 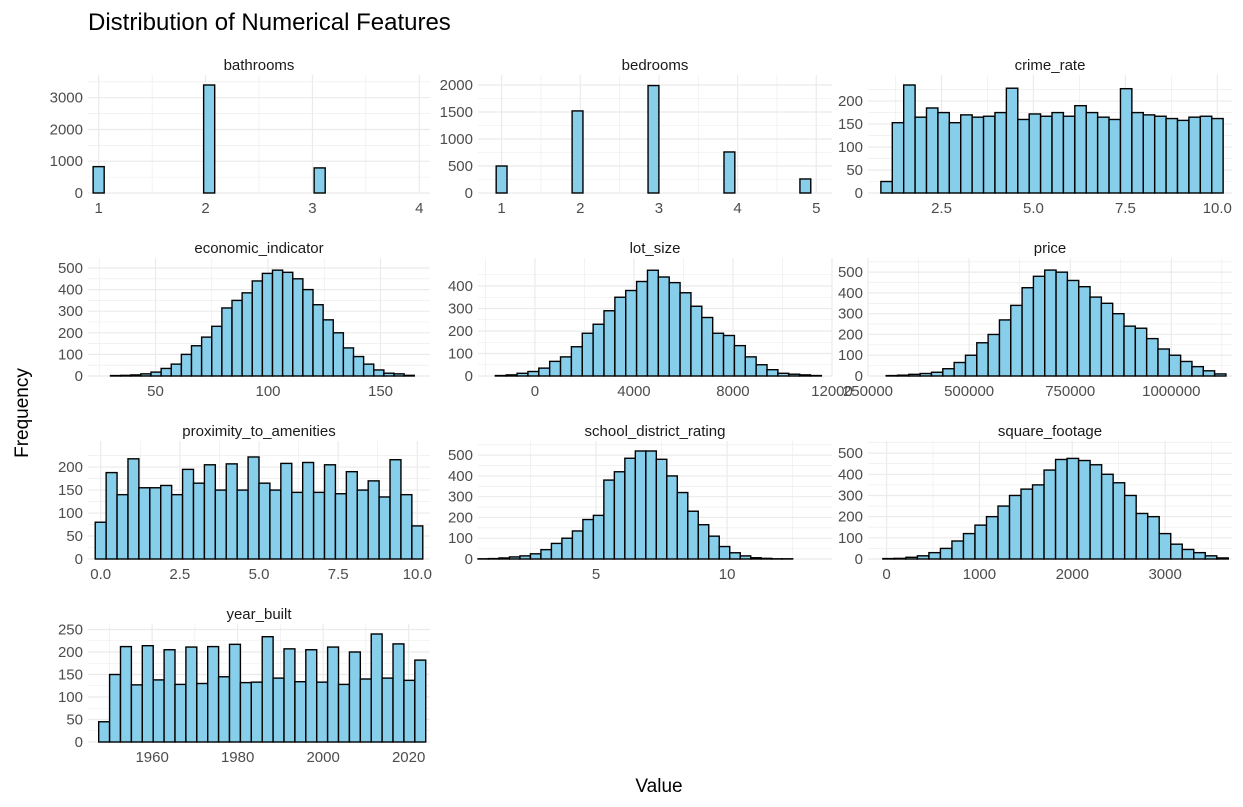 What do you see at coordinates (655, 431) in the screenshot?
I see `facet-label: school_district_rating` at bounding box center [655, 431].